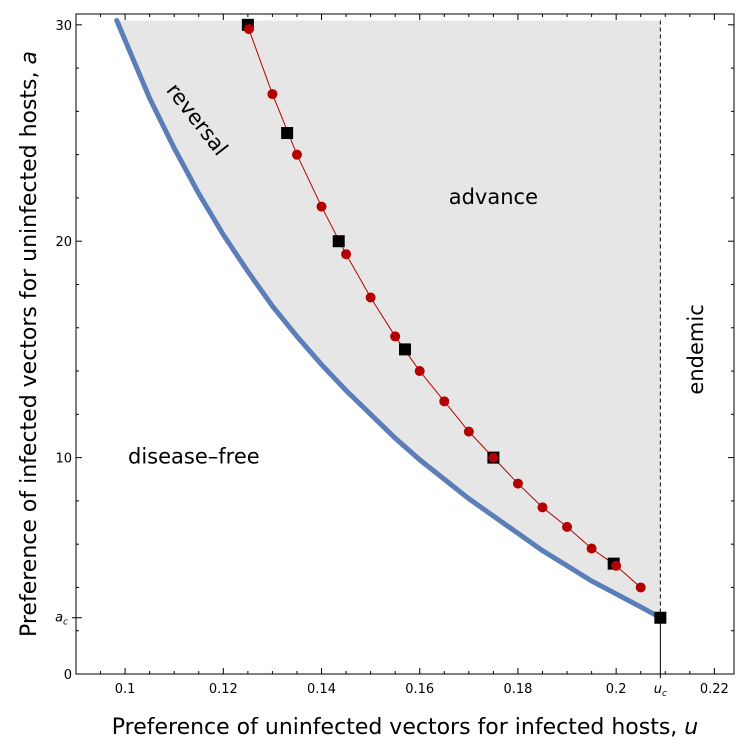 The height and width of the screenshot is (740, 736). I want to click on y-tick-label: 10, so click(63, 459).